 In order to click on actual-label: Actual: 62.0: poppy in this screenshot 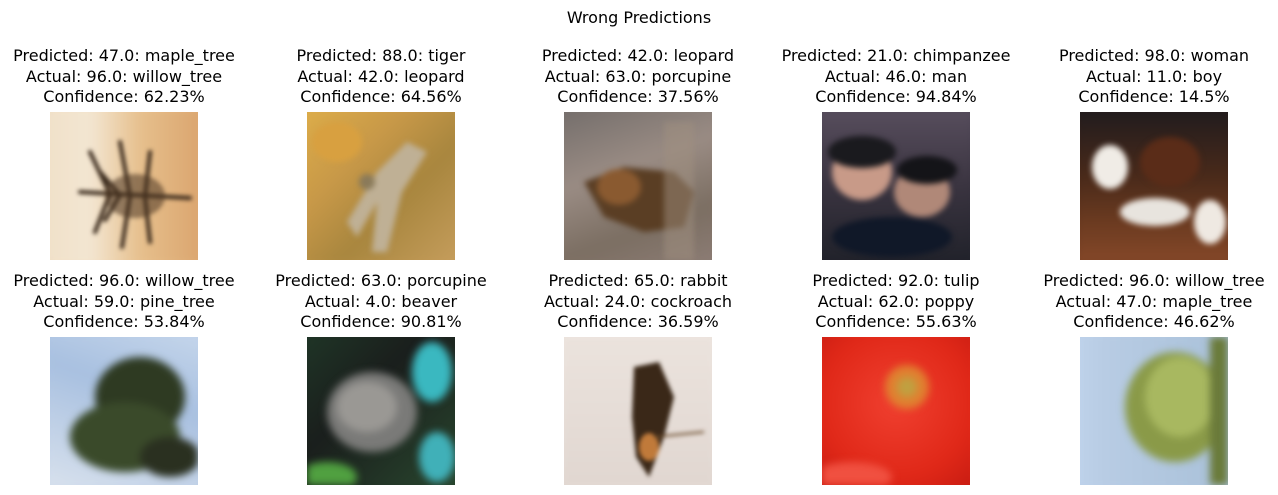, I will do `click(896, 301)`.